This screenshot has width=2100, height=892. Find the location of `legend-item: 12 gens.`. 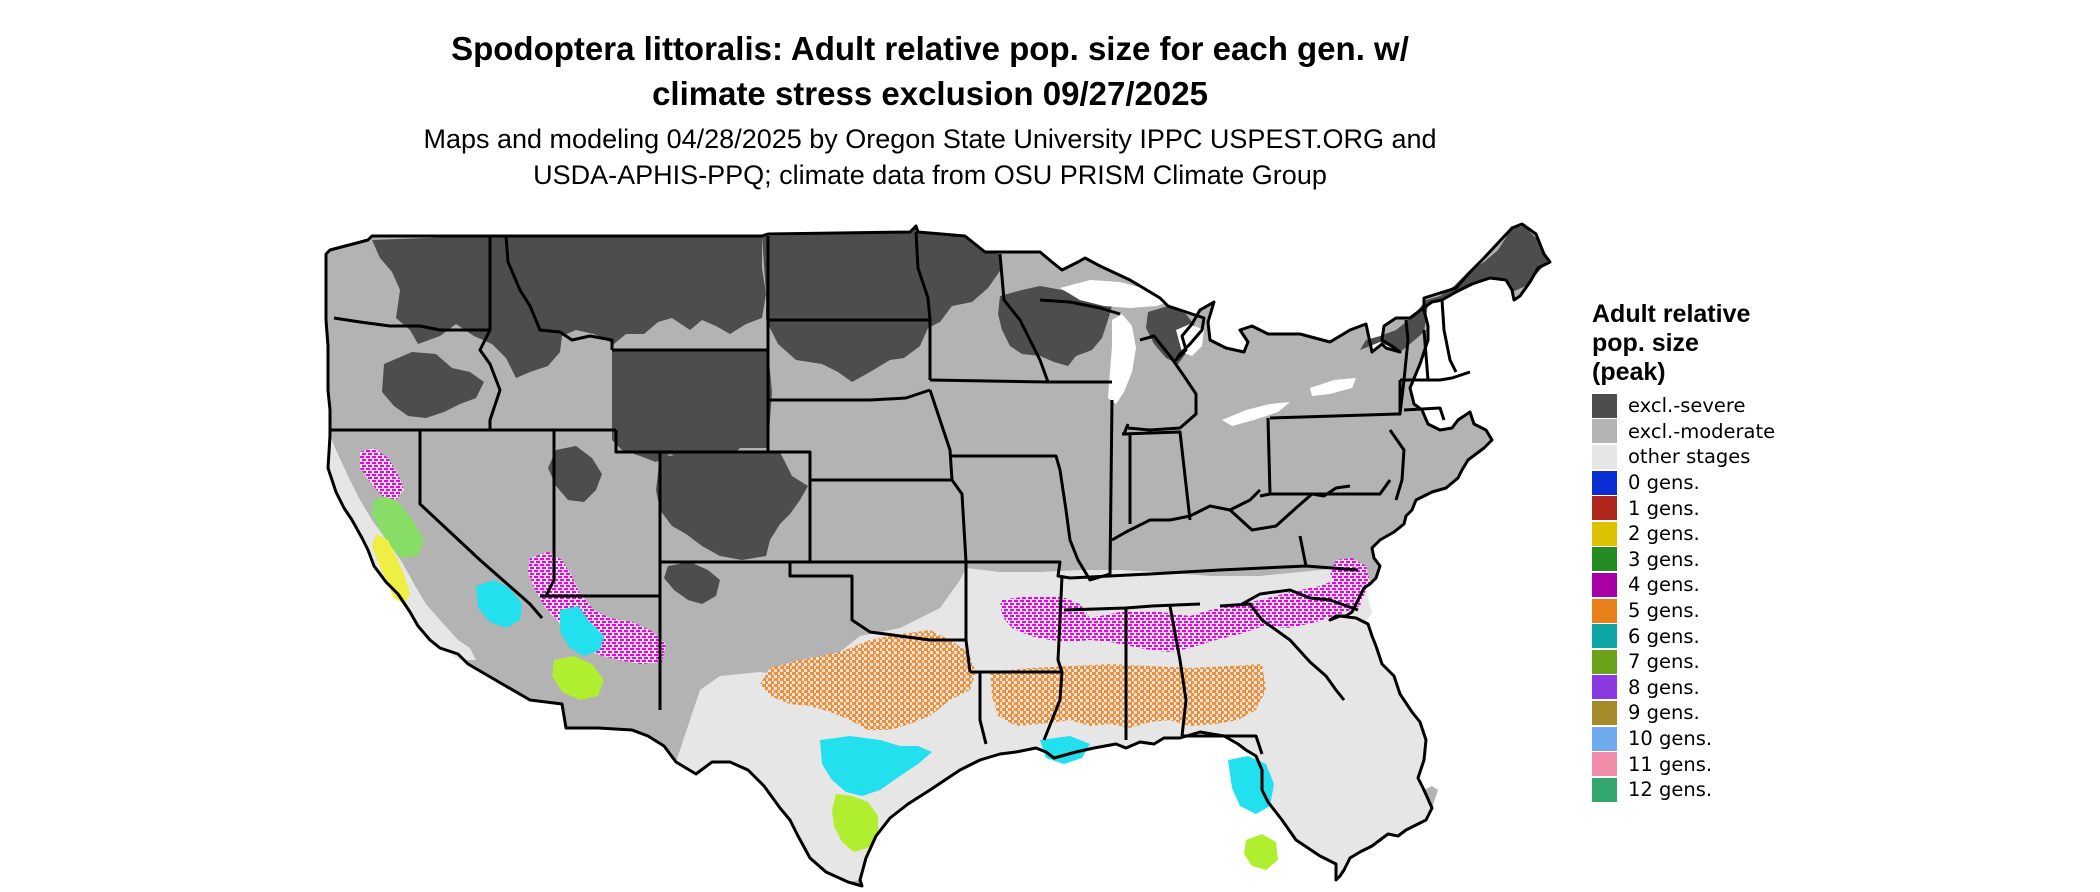

legend-item: 12 gens. is located at coordinates (1683, 790).